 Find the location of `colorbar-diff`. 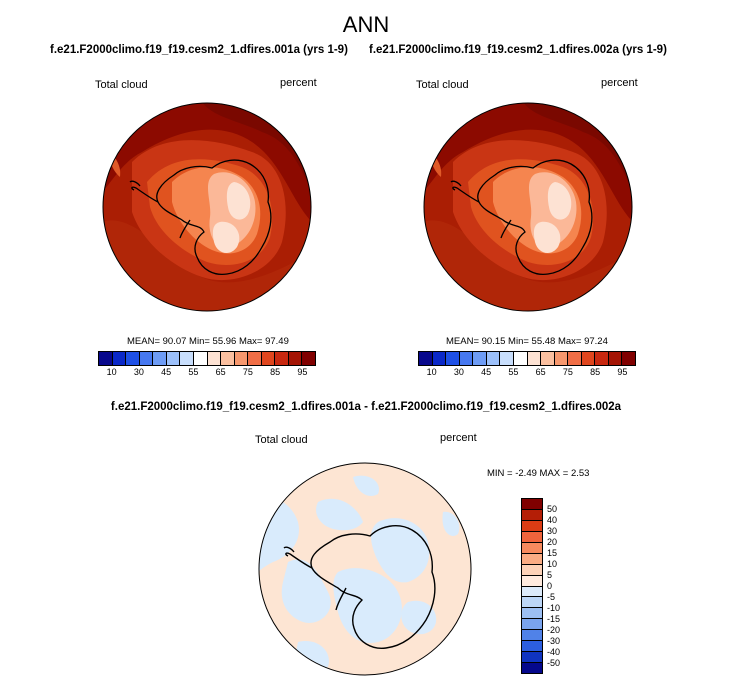

colorbar-diff is located at coordinates (532, 586).